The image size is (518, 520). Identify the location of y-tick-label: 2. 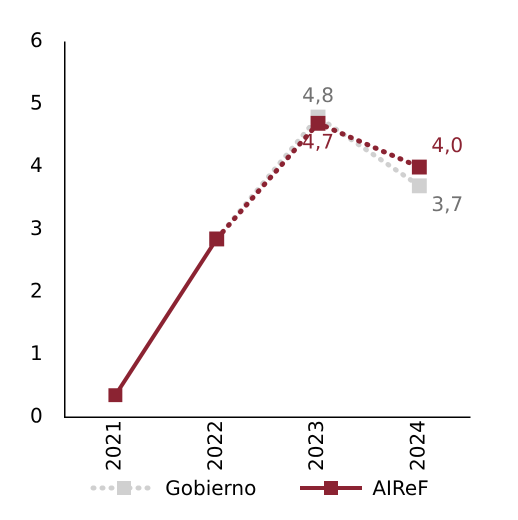
(36, 290).